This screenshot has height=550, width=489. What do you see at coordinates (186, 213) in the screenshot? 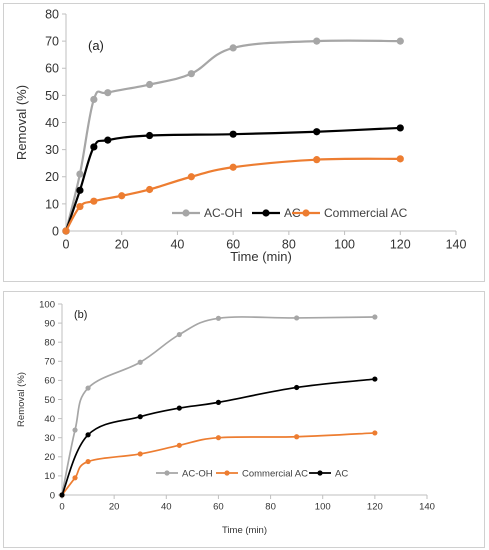
I see `chart-a-legend-marker-ac-oh` at bounding box center [186, 213].